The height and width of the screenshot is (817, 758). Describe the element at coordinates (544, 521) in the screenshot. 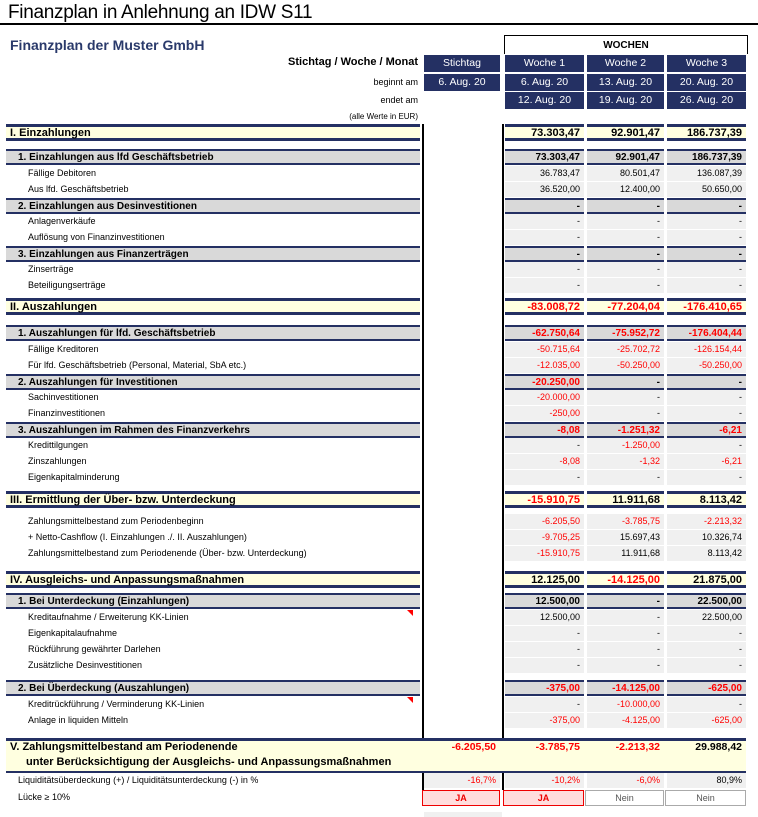

I see `value-cell: -6.205,50` at that location.